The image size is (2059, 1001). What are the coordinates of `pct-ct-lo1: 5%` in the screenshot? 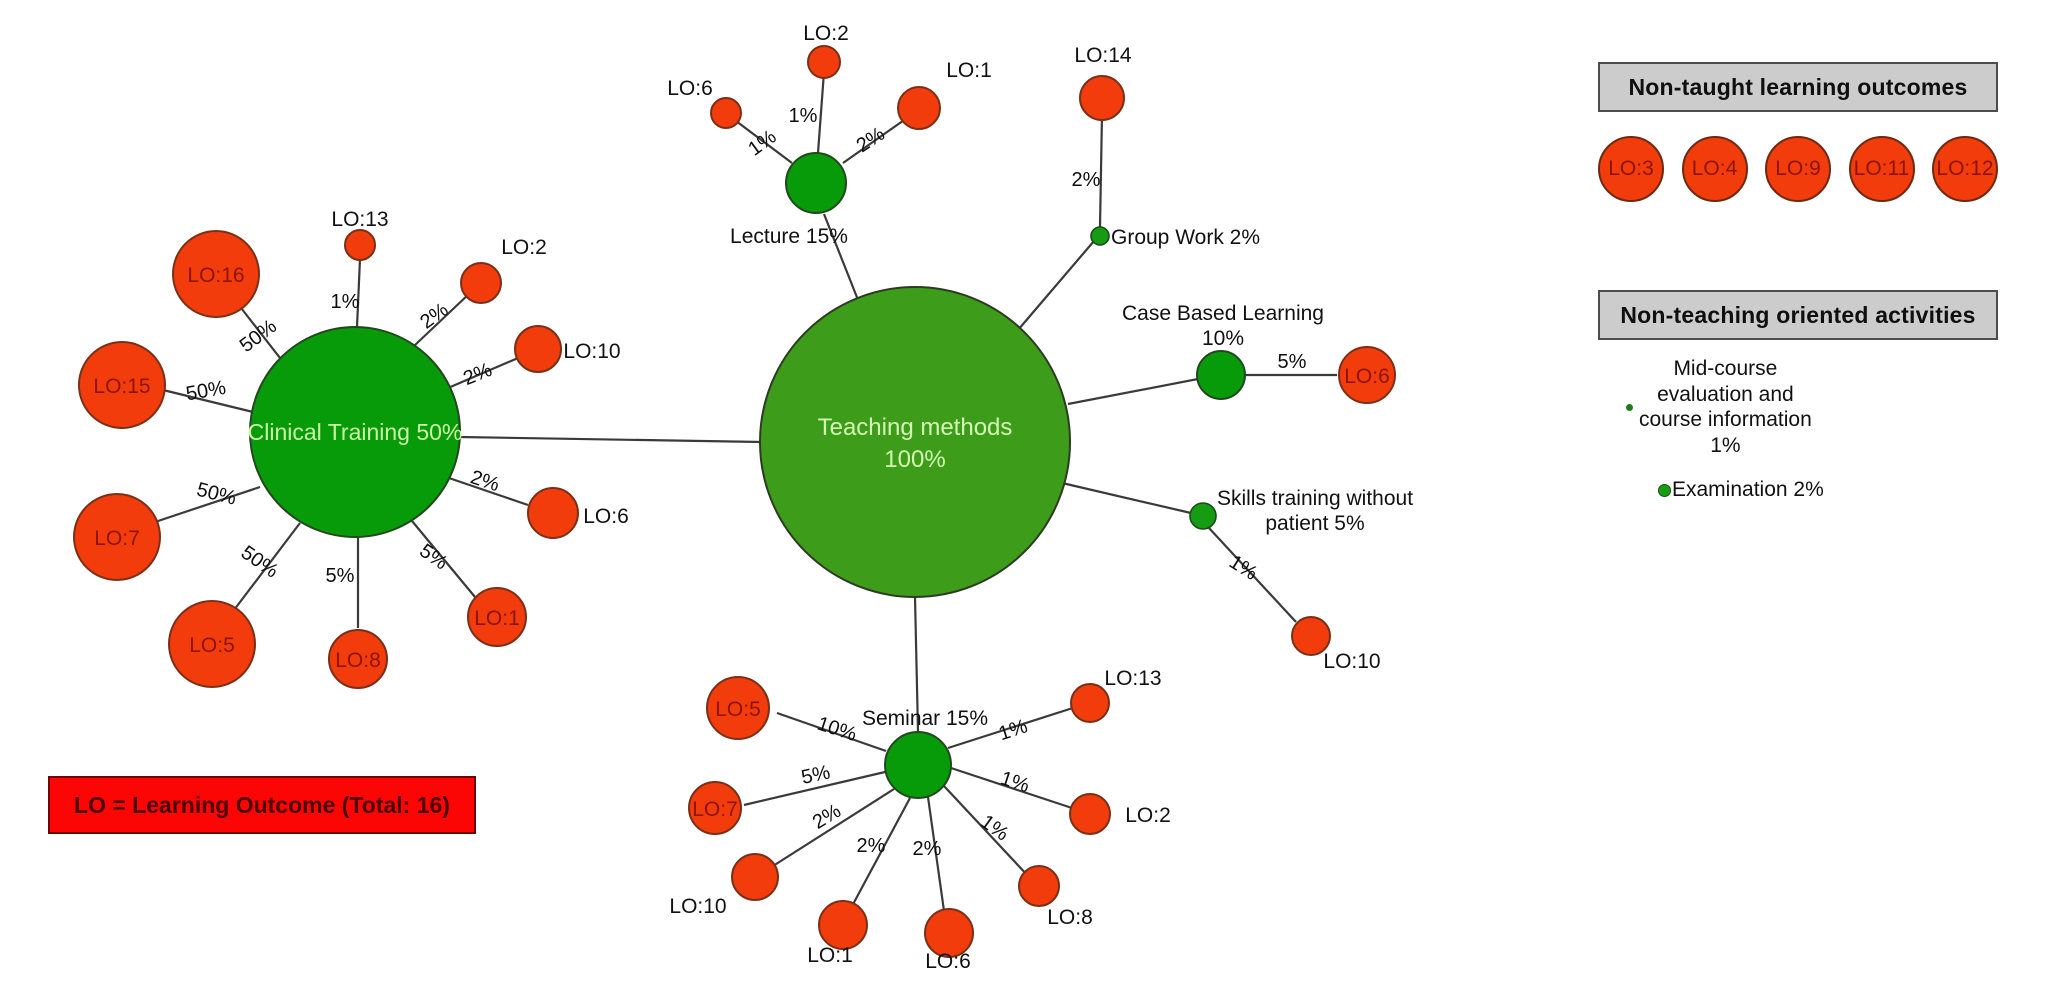 It's located at (433, 557).